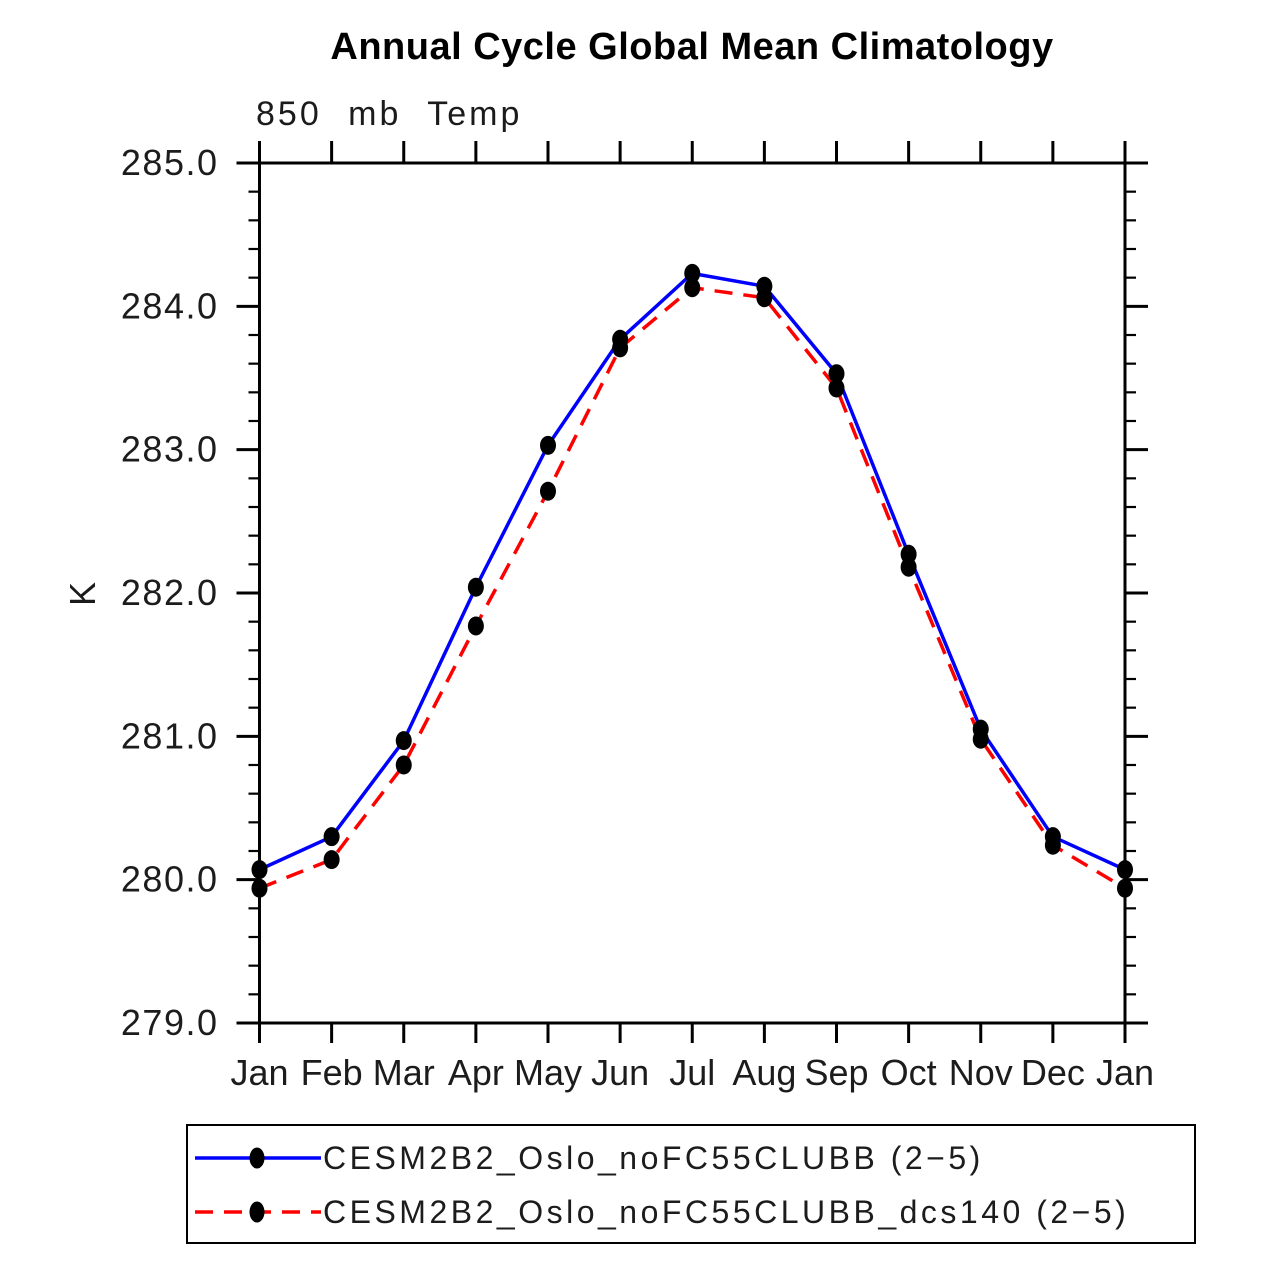 The image size is (1267, 1267). I want to click on x-tick-labels: Jan Feb Mar Apr May Jun Jul Aug Sep Oct Nov Dec Jan, so click(692, 1072).